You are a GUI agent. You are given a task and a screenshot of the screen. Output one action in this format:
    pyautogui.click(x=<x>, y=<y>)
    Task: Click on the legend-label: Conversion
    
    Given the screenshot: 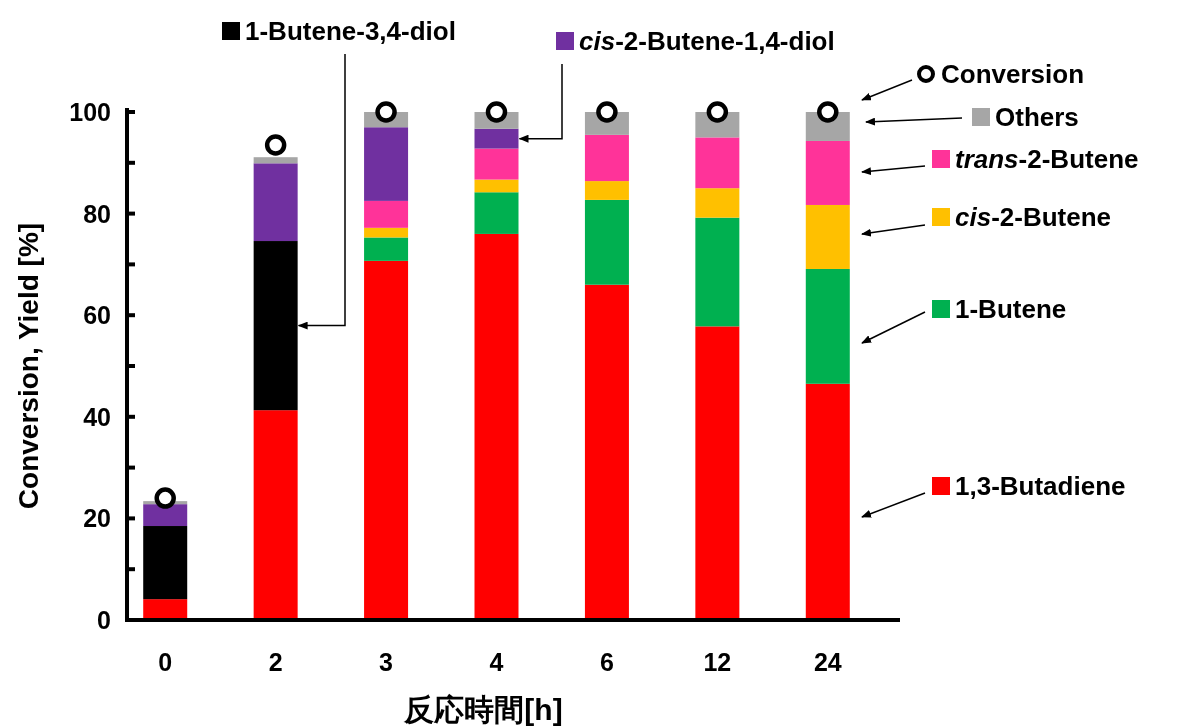 What is the action you would take?
    pyautogui.click(x=1013, y=74)
    